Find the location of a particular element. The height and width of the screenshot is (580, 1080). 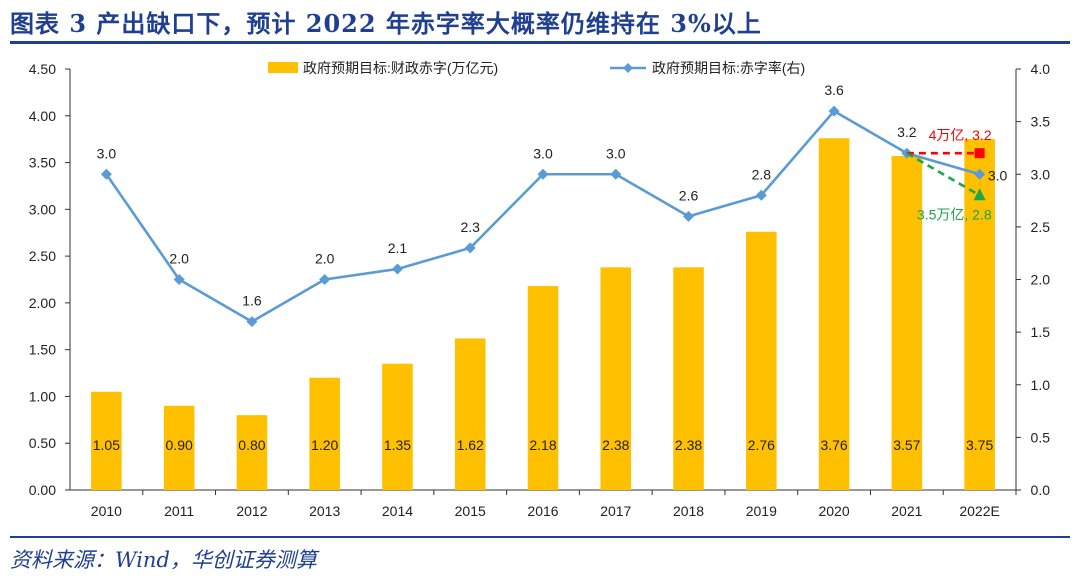

x-tick-label: 2013 is located at coordinates (324, 511).